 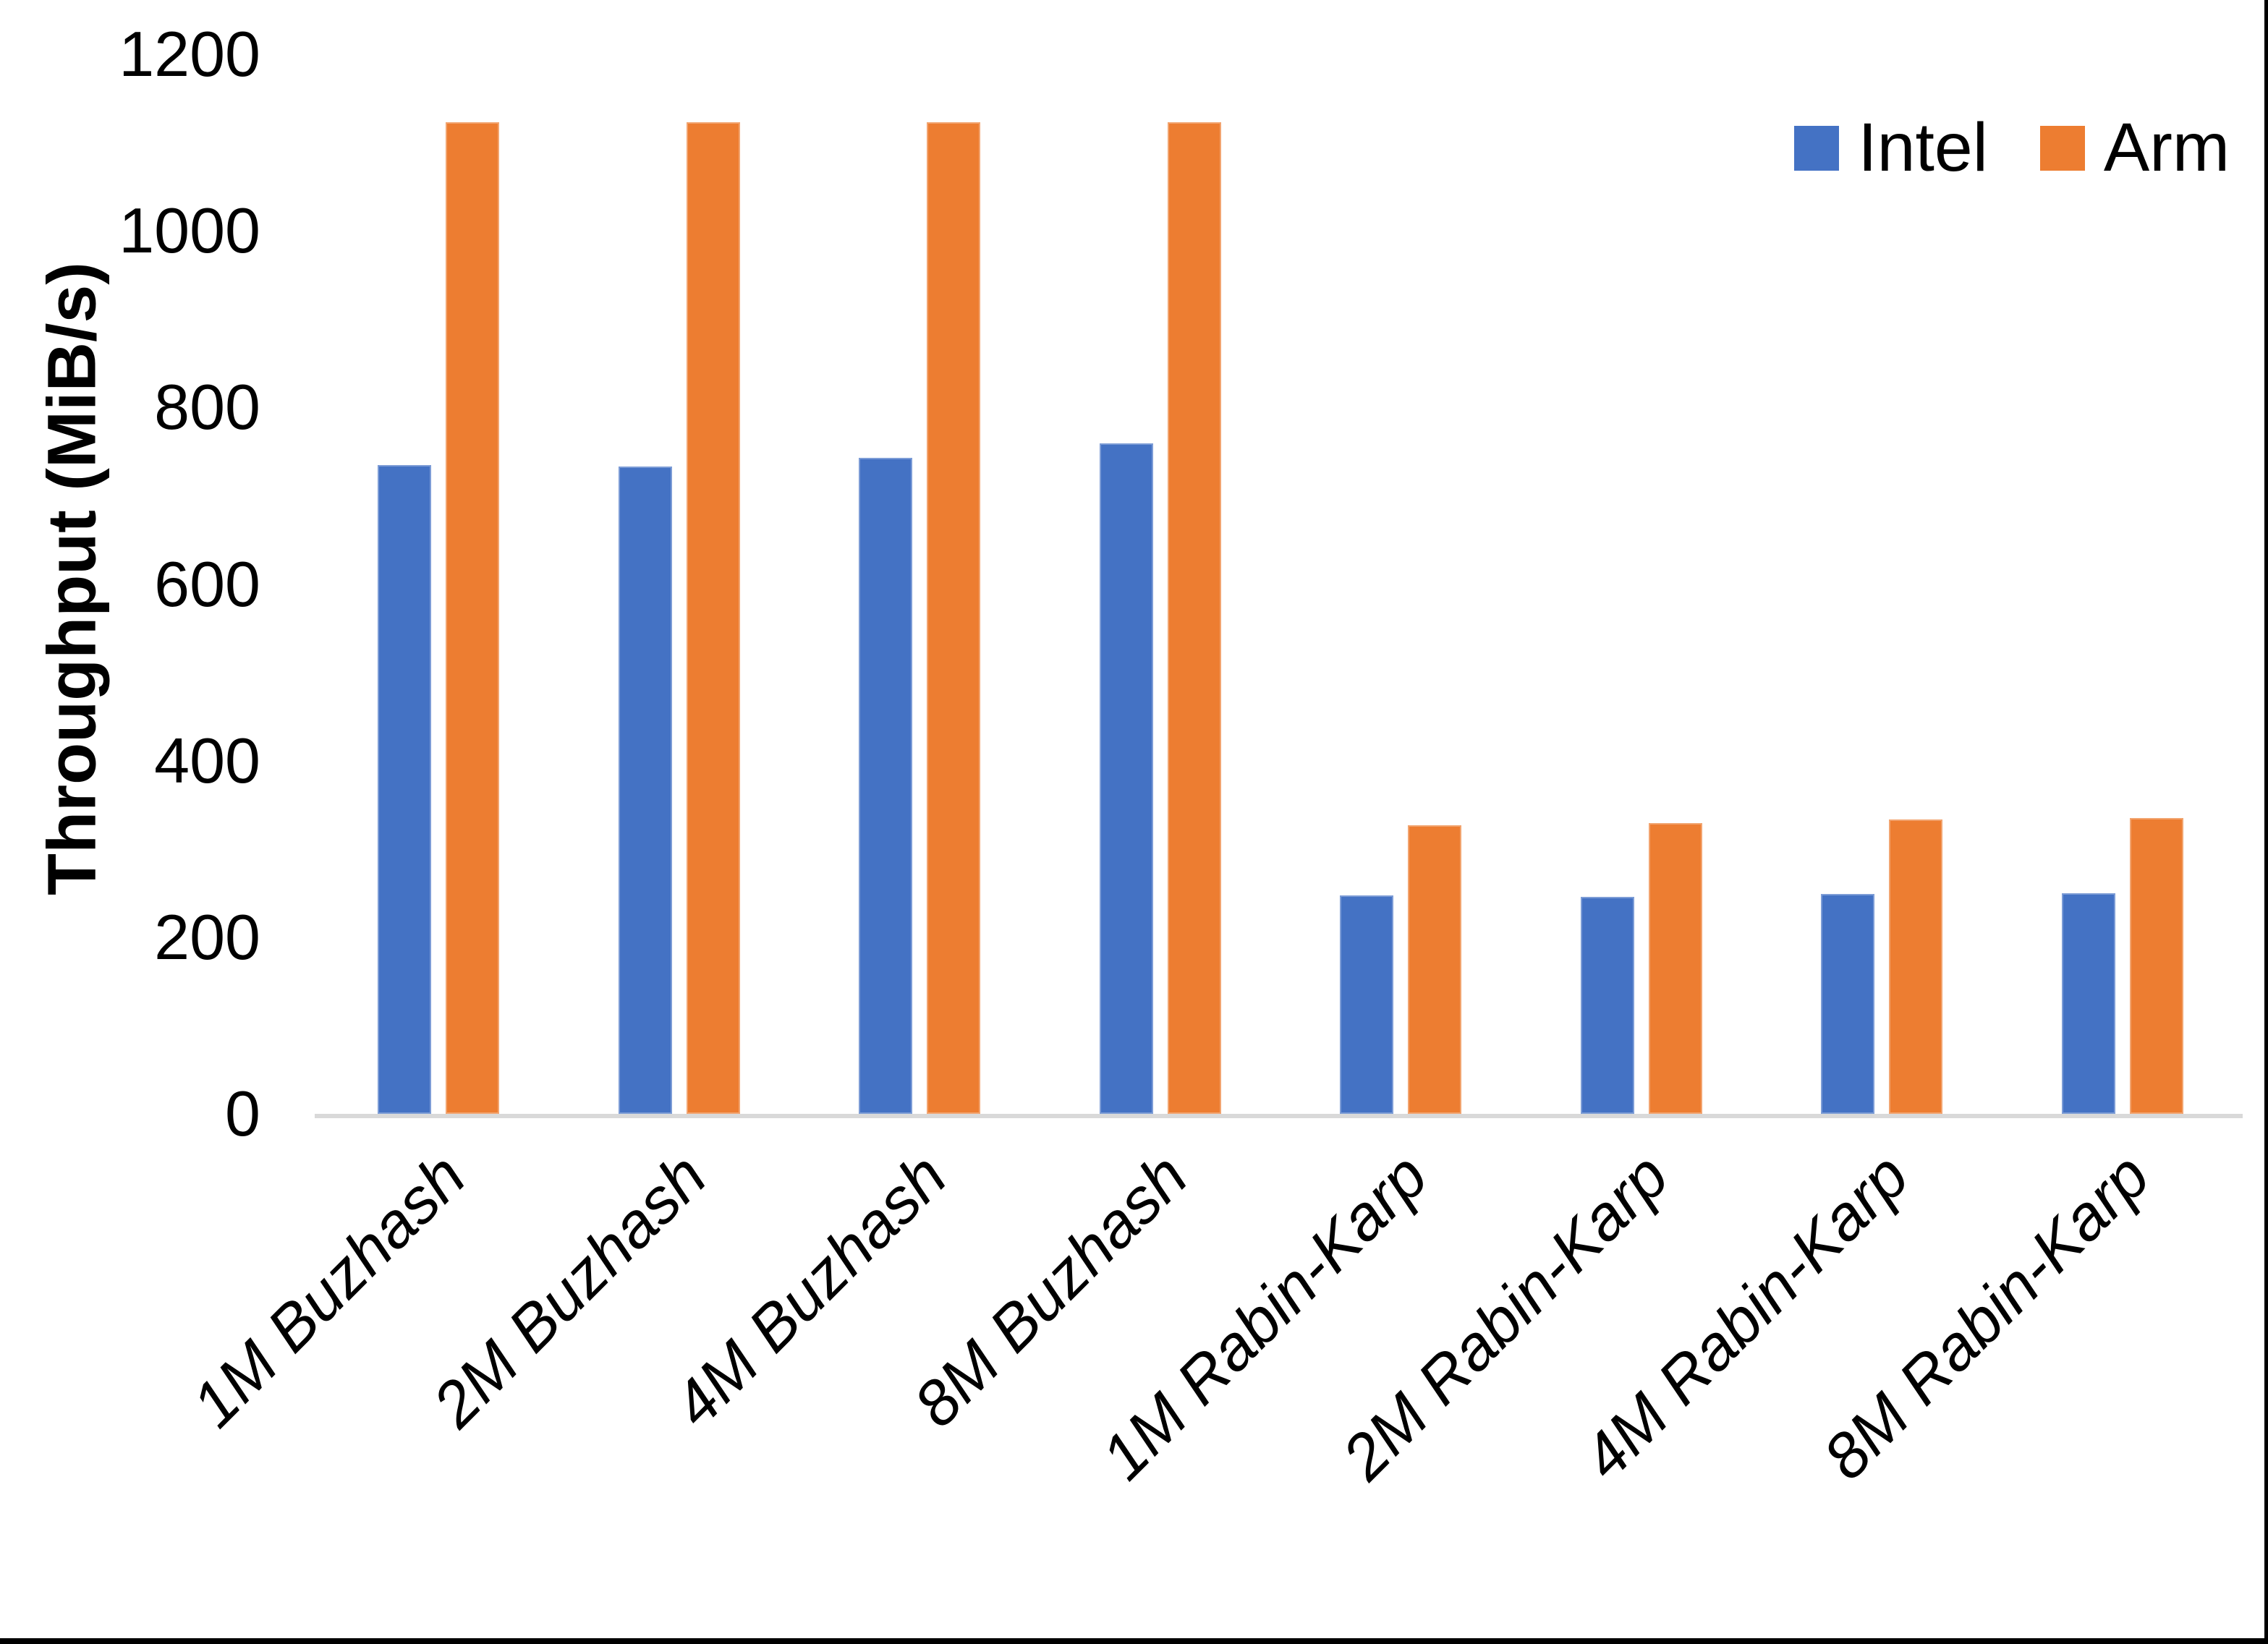 I want to click on y-tick-label: 600, so click(x=207, y=584).